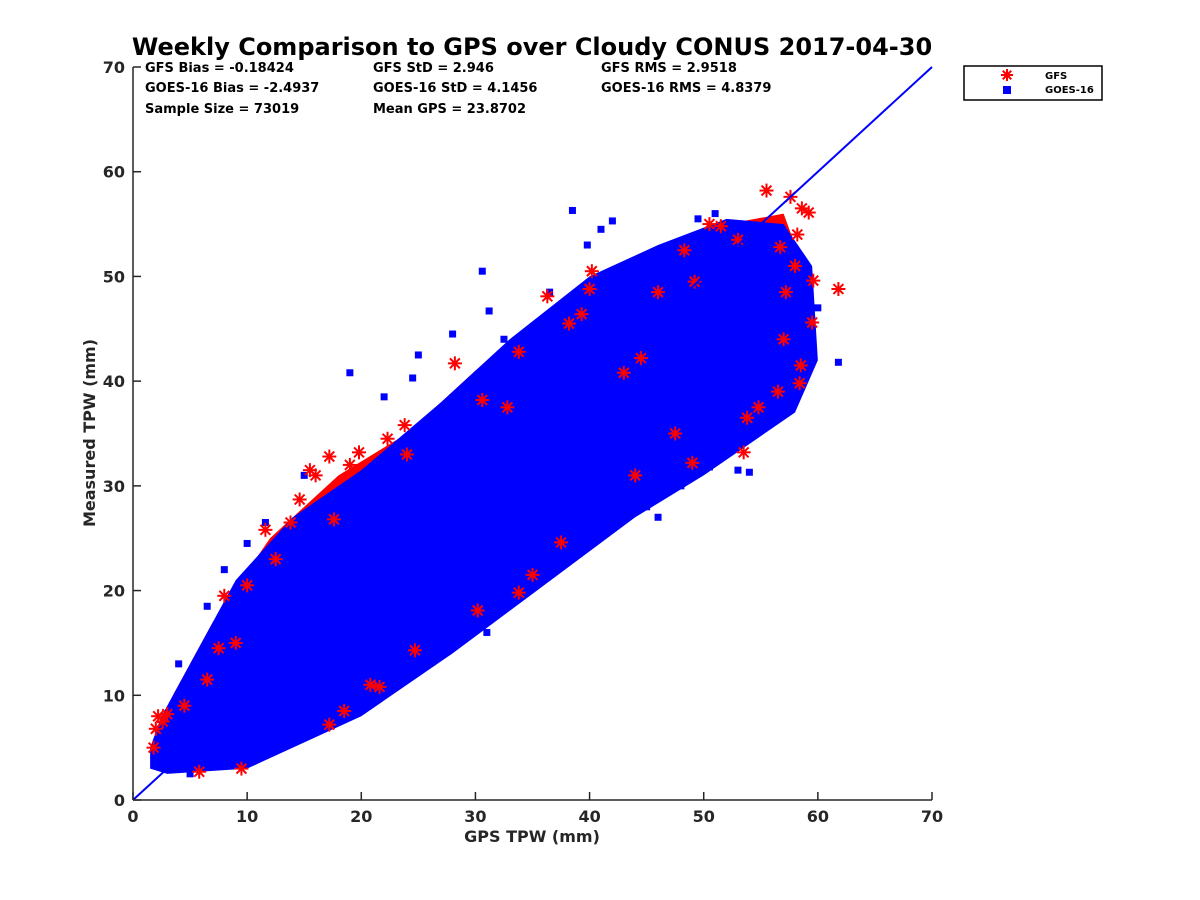 The image size is (1200, 900). What do you see at coordinates (932, 816) in the screenshot?
I see `x-tick-label: 70` at bounding box center [932, 816].